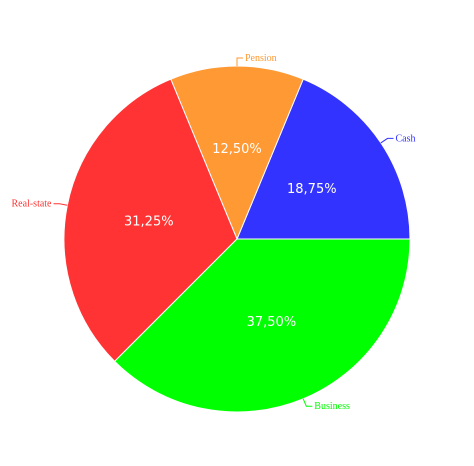 Image resolution: width=474 pixels, height=466 pixels. I want to click on pie-percent-label-business: 37,50%, so click(272, 322).